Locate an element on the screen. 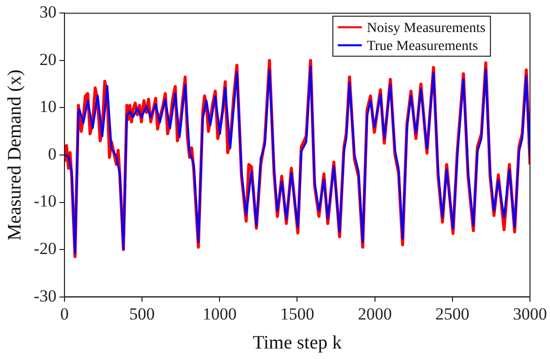  x-tick-label: 1500 is located at coordinates (297, 314).